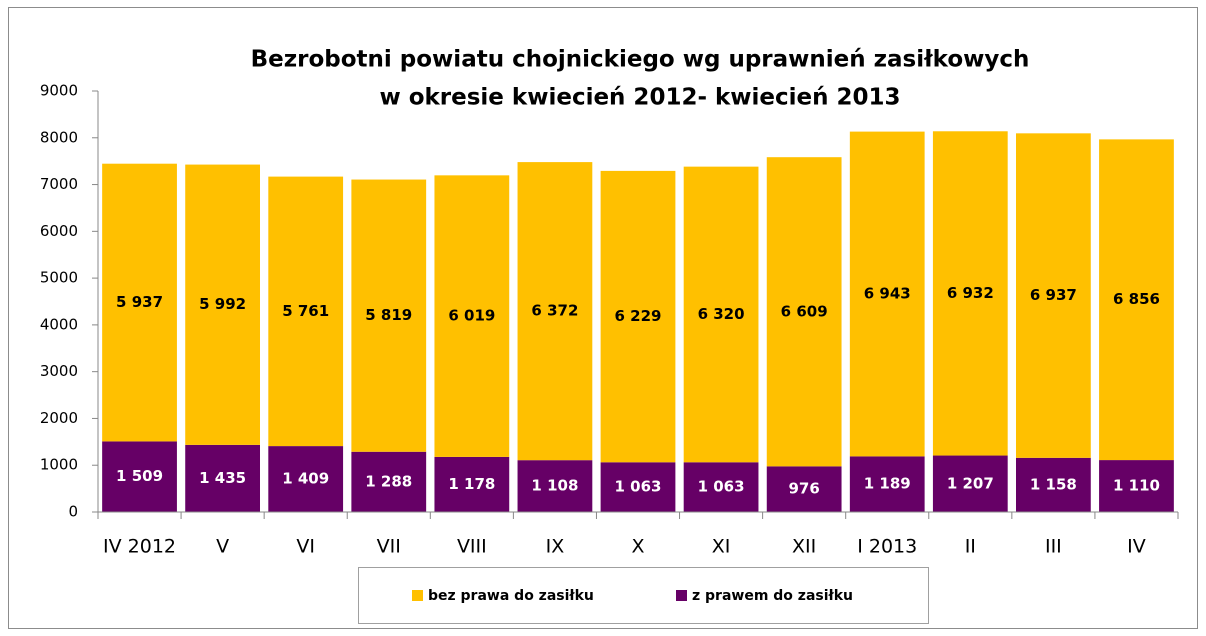 Image resolution: width=1206 pixels, height=636 pixels. I want to click on value-label: 5 937, so click(139, 302).